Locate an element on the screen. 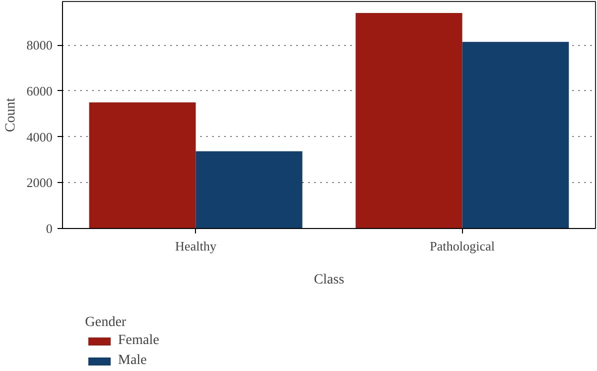 The width and height of the screenshot is (597, 371). y-tick-label: 6000 is located at coordinates (39, 90).